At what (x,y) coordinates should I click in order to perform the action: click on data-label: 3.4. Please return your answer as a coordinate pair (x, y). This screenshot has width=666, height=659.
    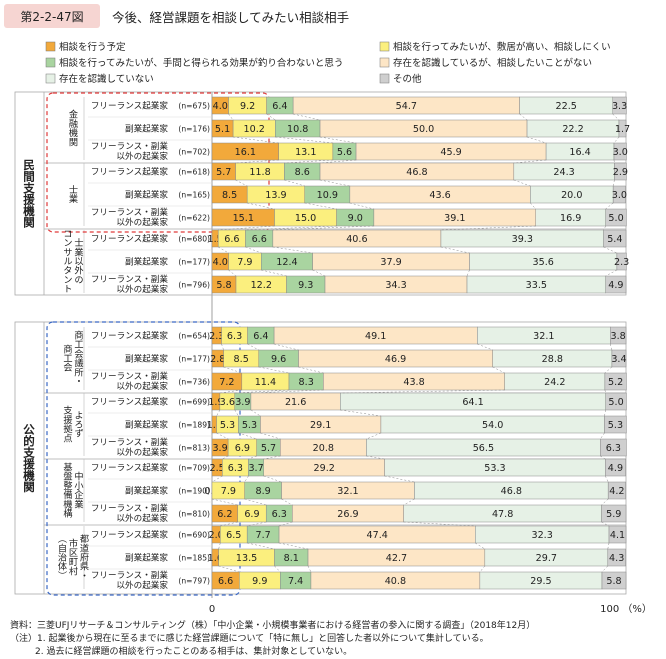
    Looking at the image, I should click on (618, 359).